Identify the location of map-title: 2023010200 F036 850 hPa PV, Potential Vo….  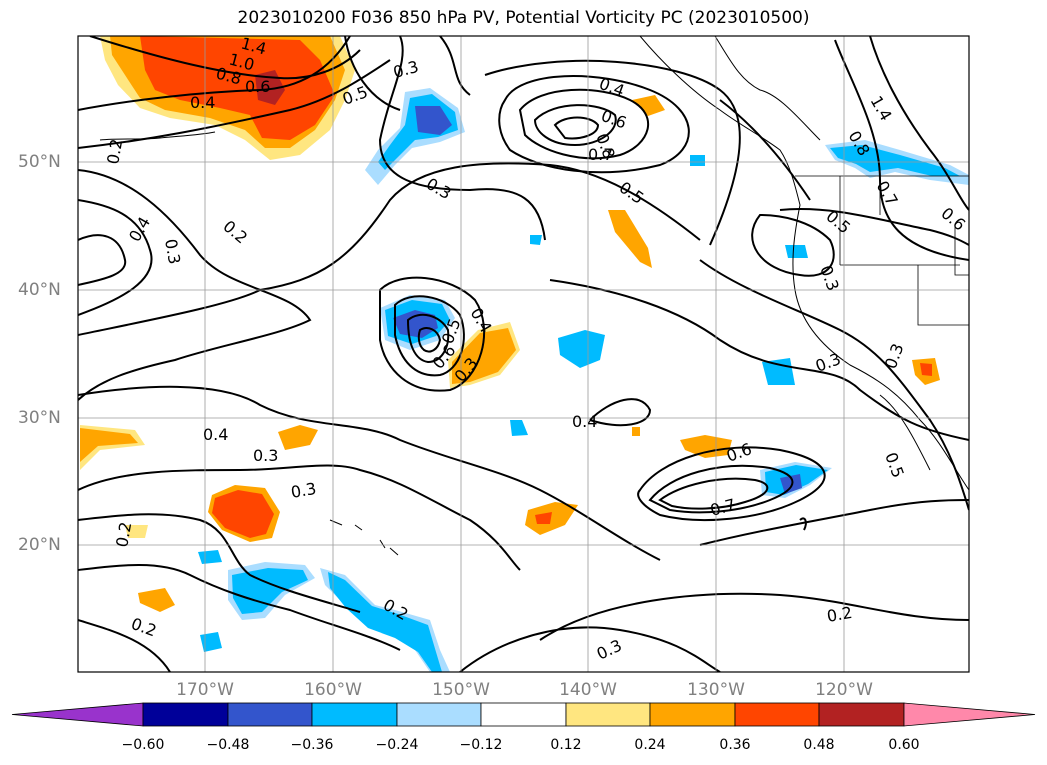
(523, 18).